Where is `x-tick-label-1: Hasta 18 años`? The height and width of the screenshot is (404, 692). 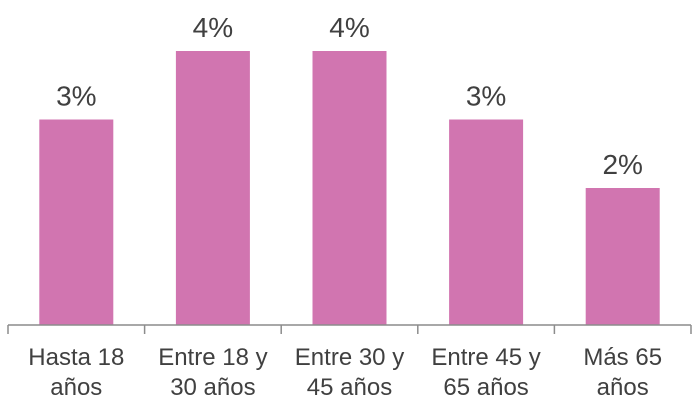
x-tick-label-1: Hasta 18 años is located at coordinates (76, 372).